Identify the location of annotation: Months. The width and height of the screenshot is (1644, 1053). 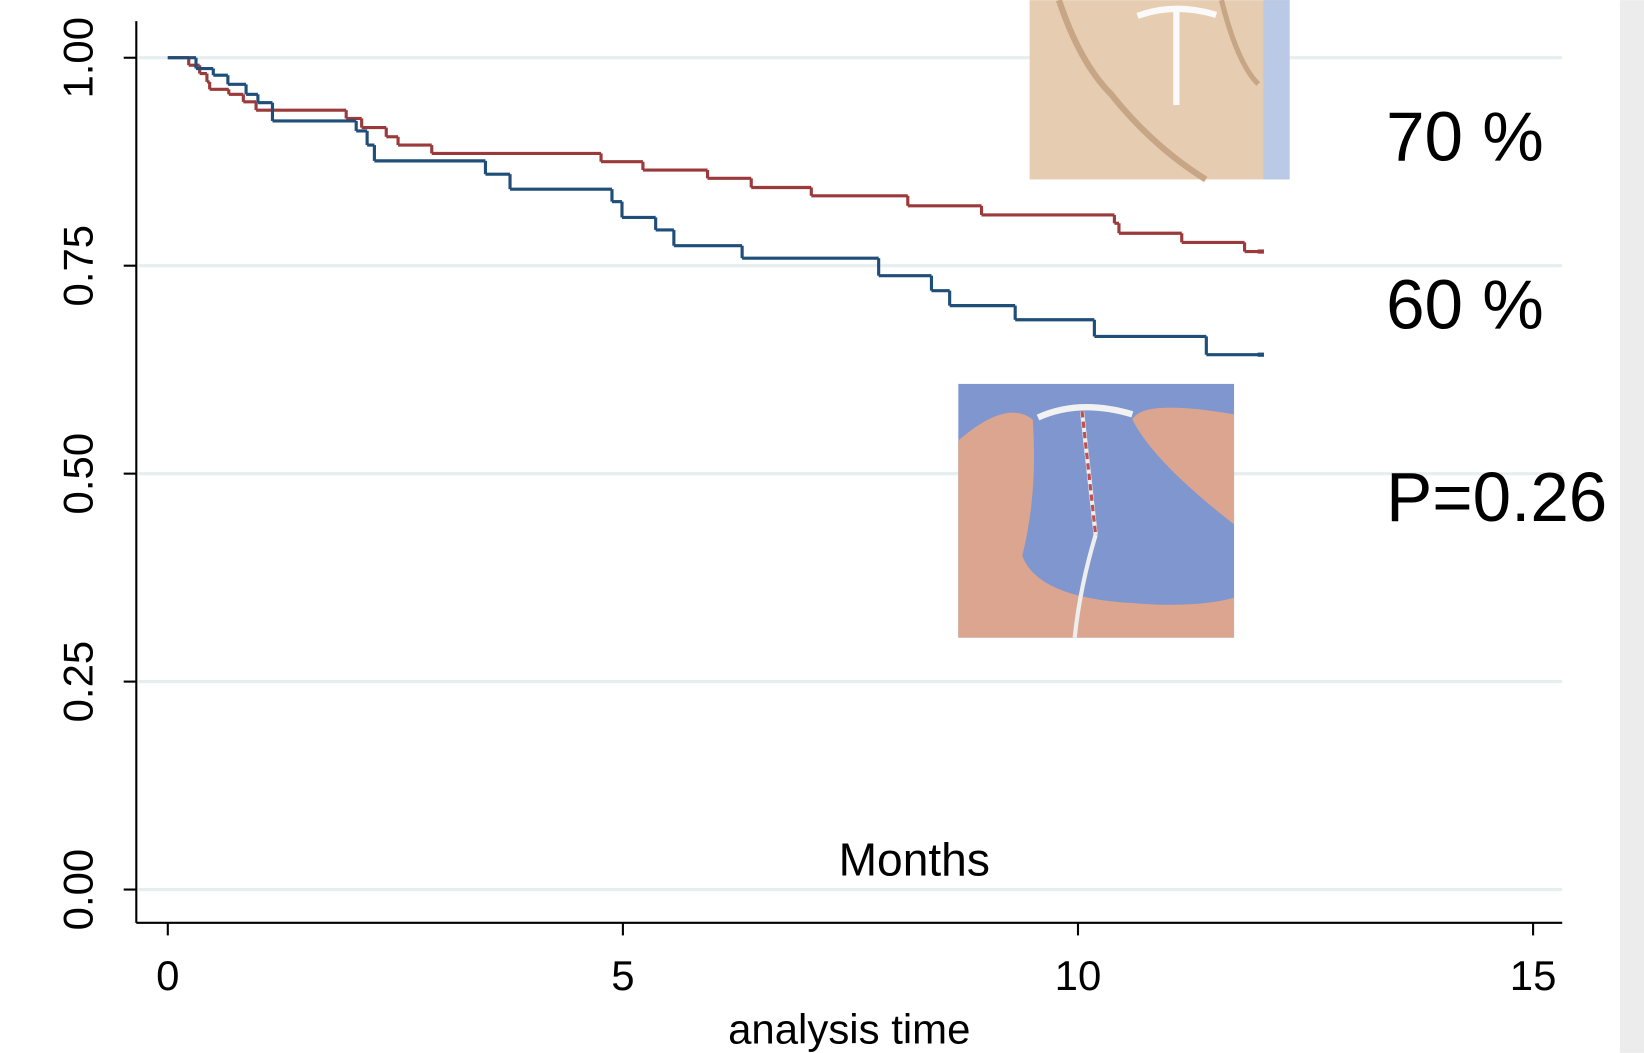
(914, 860).